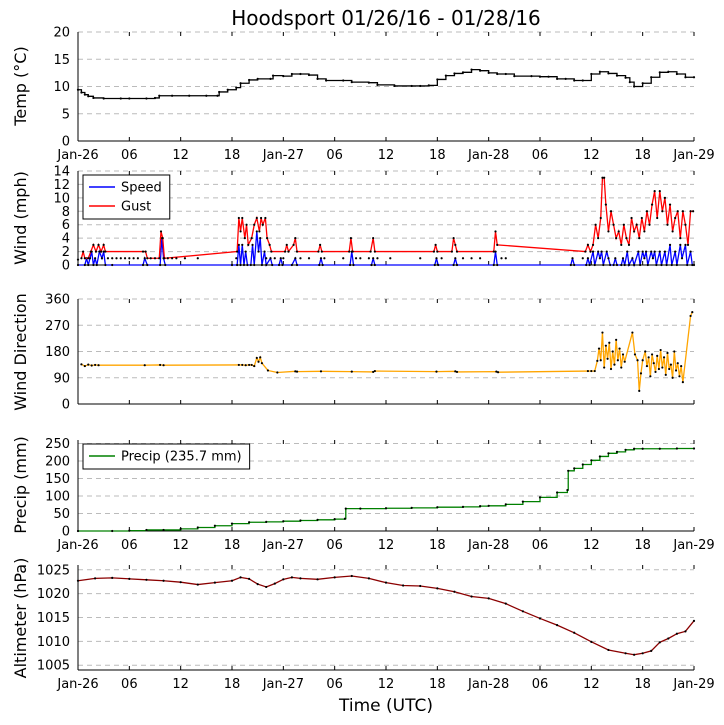 The image size is (724, 725). What do you see at coordinates (129, 684) in the screenshot?
I see `altimeter-xtick-label: 06` at bounding box center [129, 684].